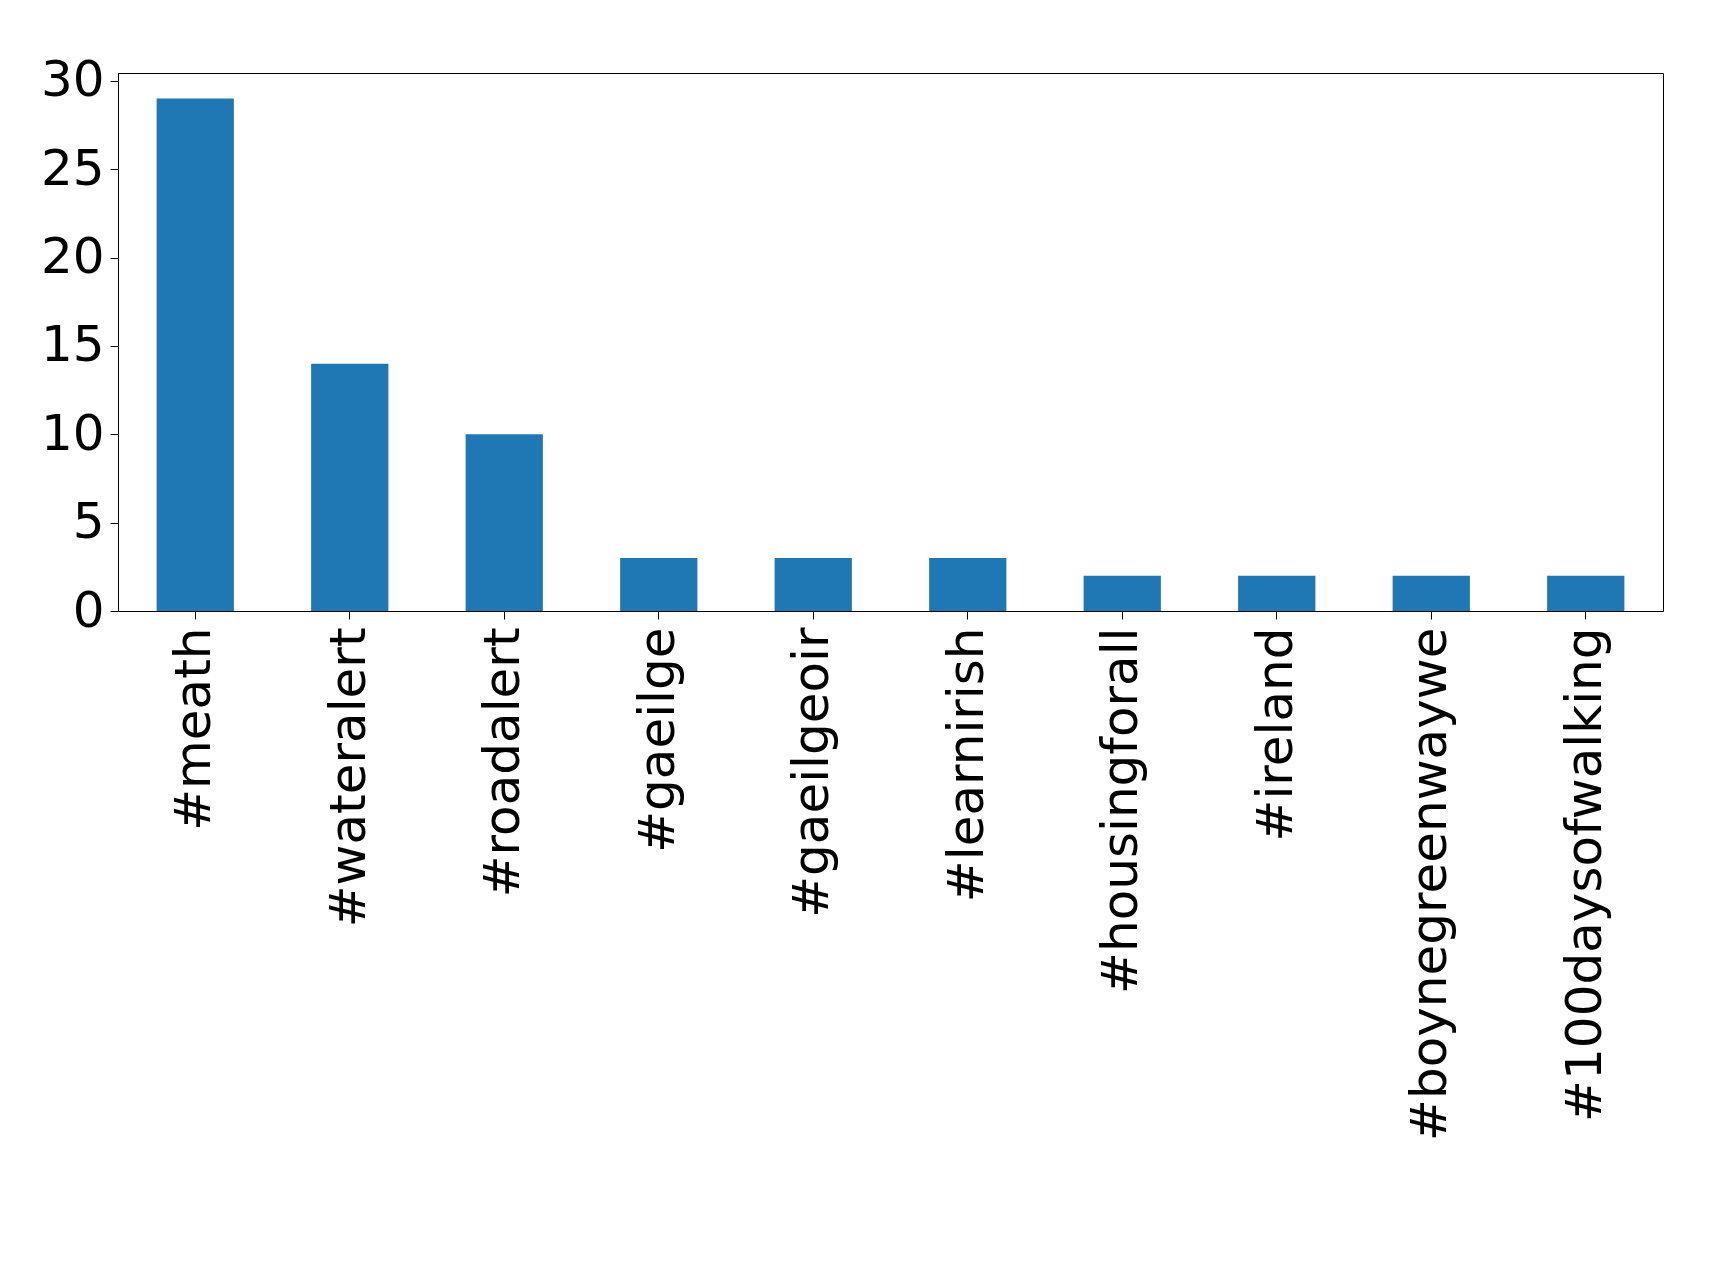 The width and height of the screenshot is (1719, 1286). What do you see at coordinates (1274, 734) in the screenshot?
I see `x-tick-label: #ireland` at bounding box center [1274, 734].